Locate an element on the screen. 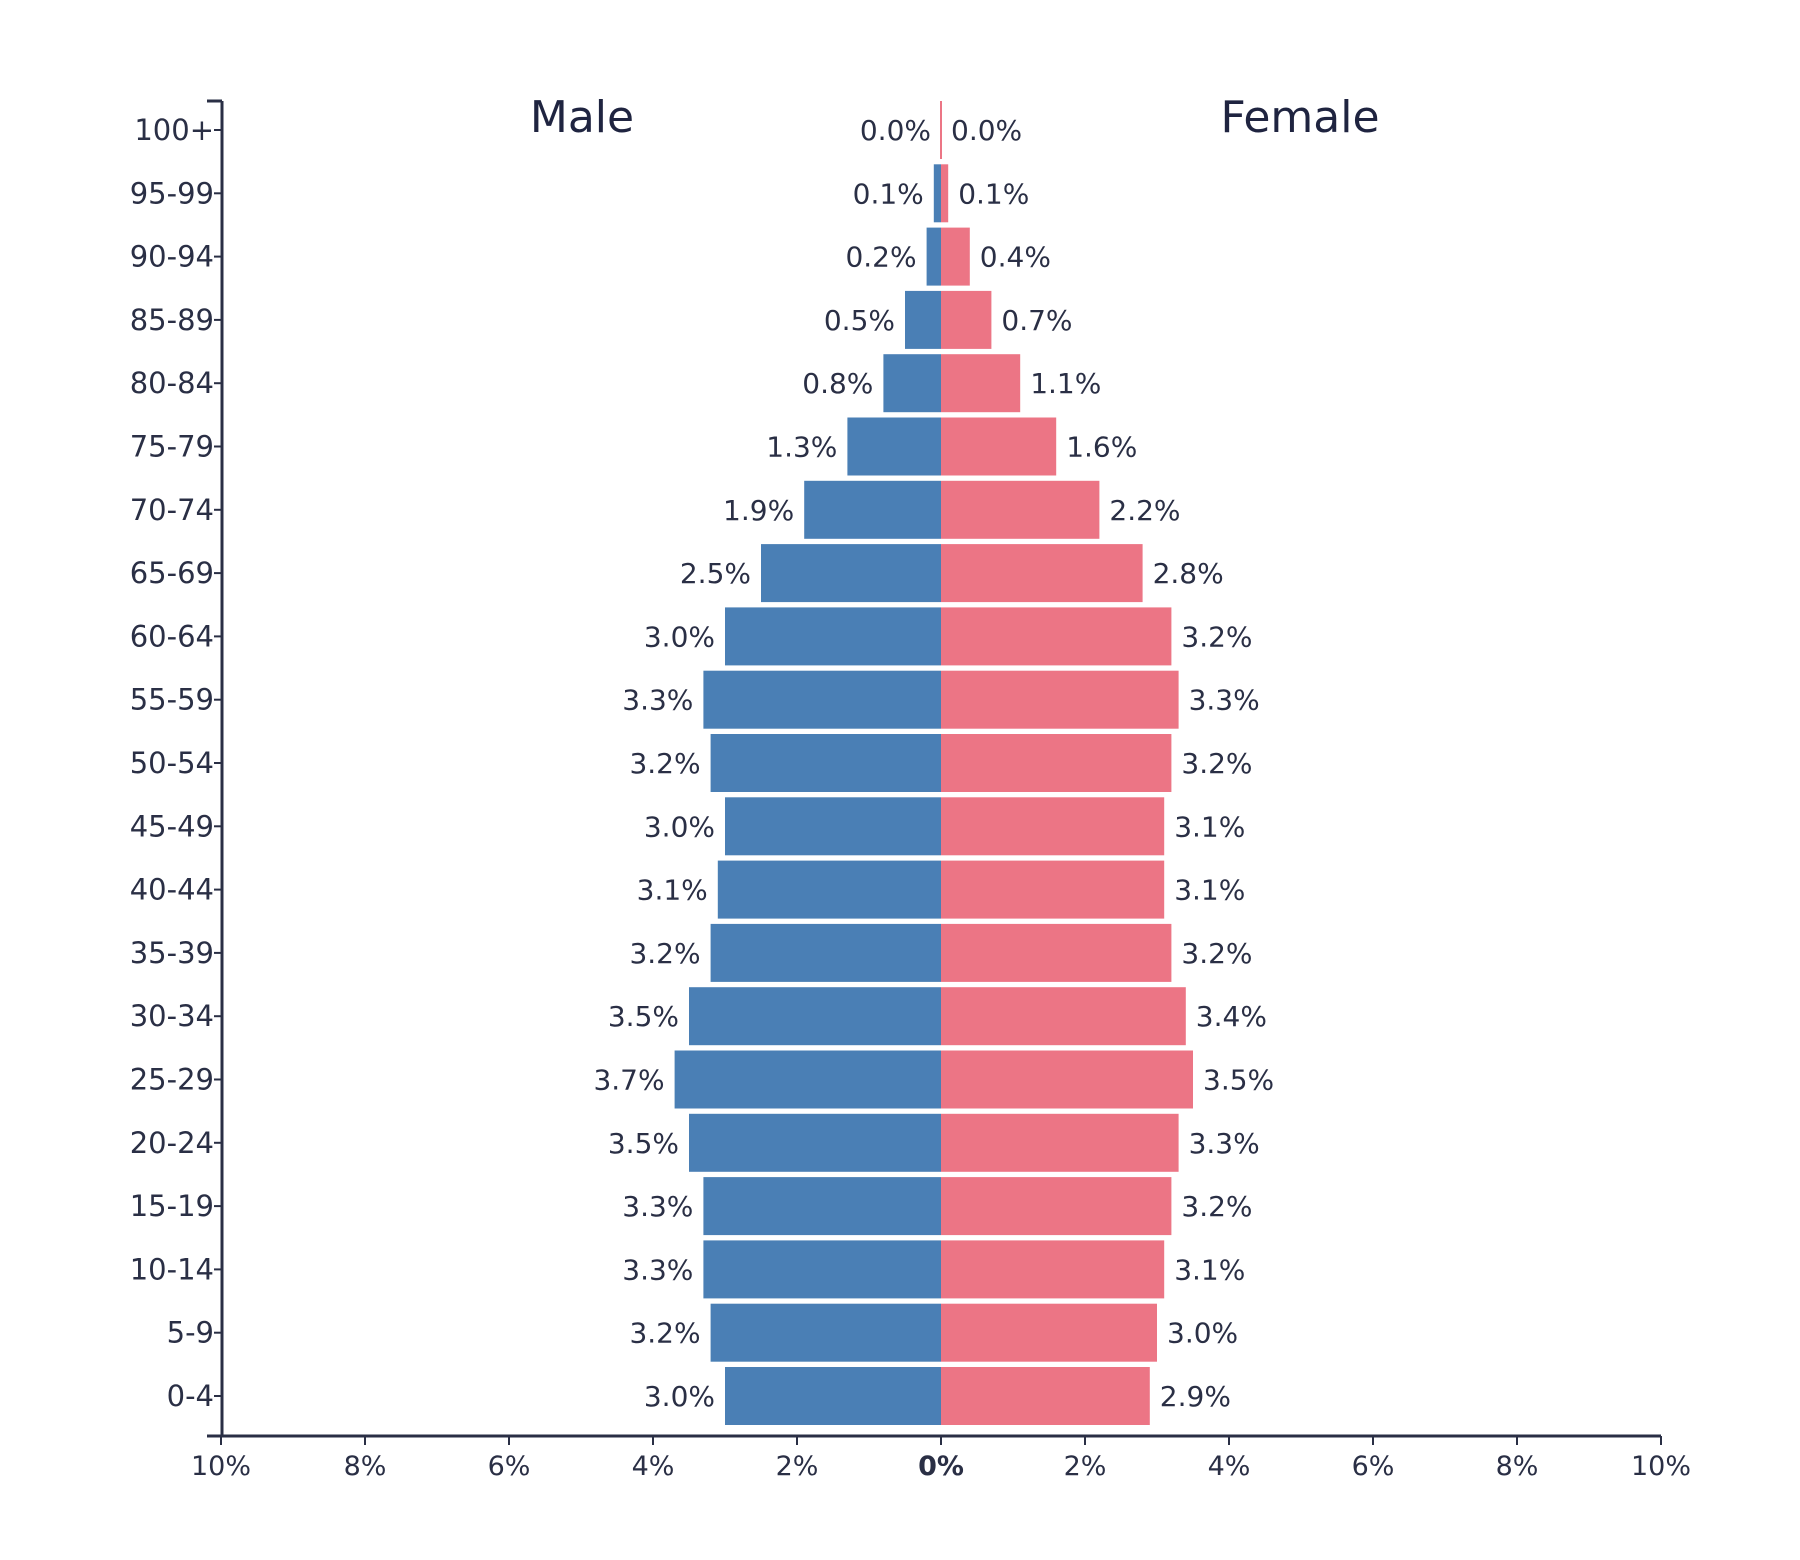  age-group-label: 80-84 is located at coordinates (172, 383).